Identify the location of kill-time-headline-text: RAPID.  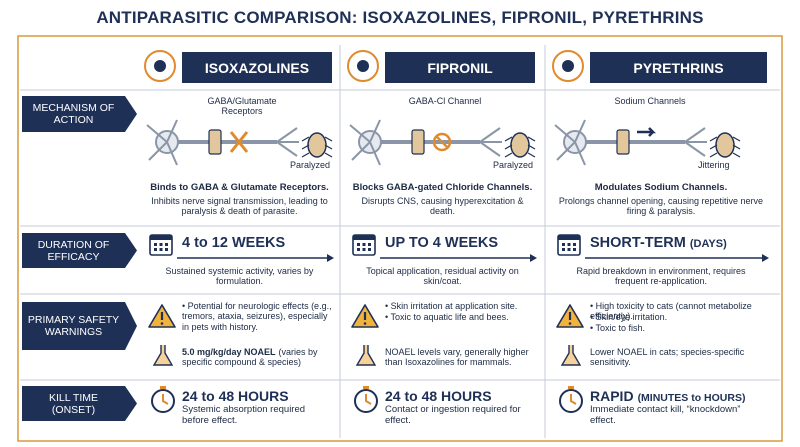
(612, 396).